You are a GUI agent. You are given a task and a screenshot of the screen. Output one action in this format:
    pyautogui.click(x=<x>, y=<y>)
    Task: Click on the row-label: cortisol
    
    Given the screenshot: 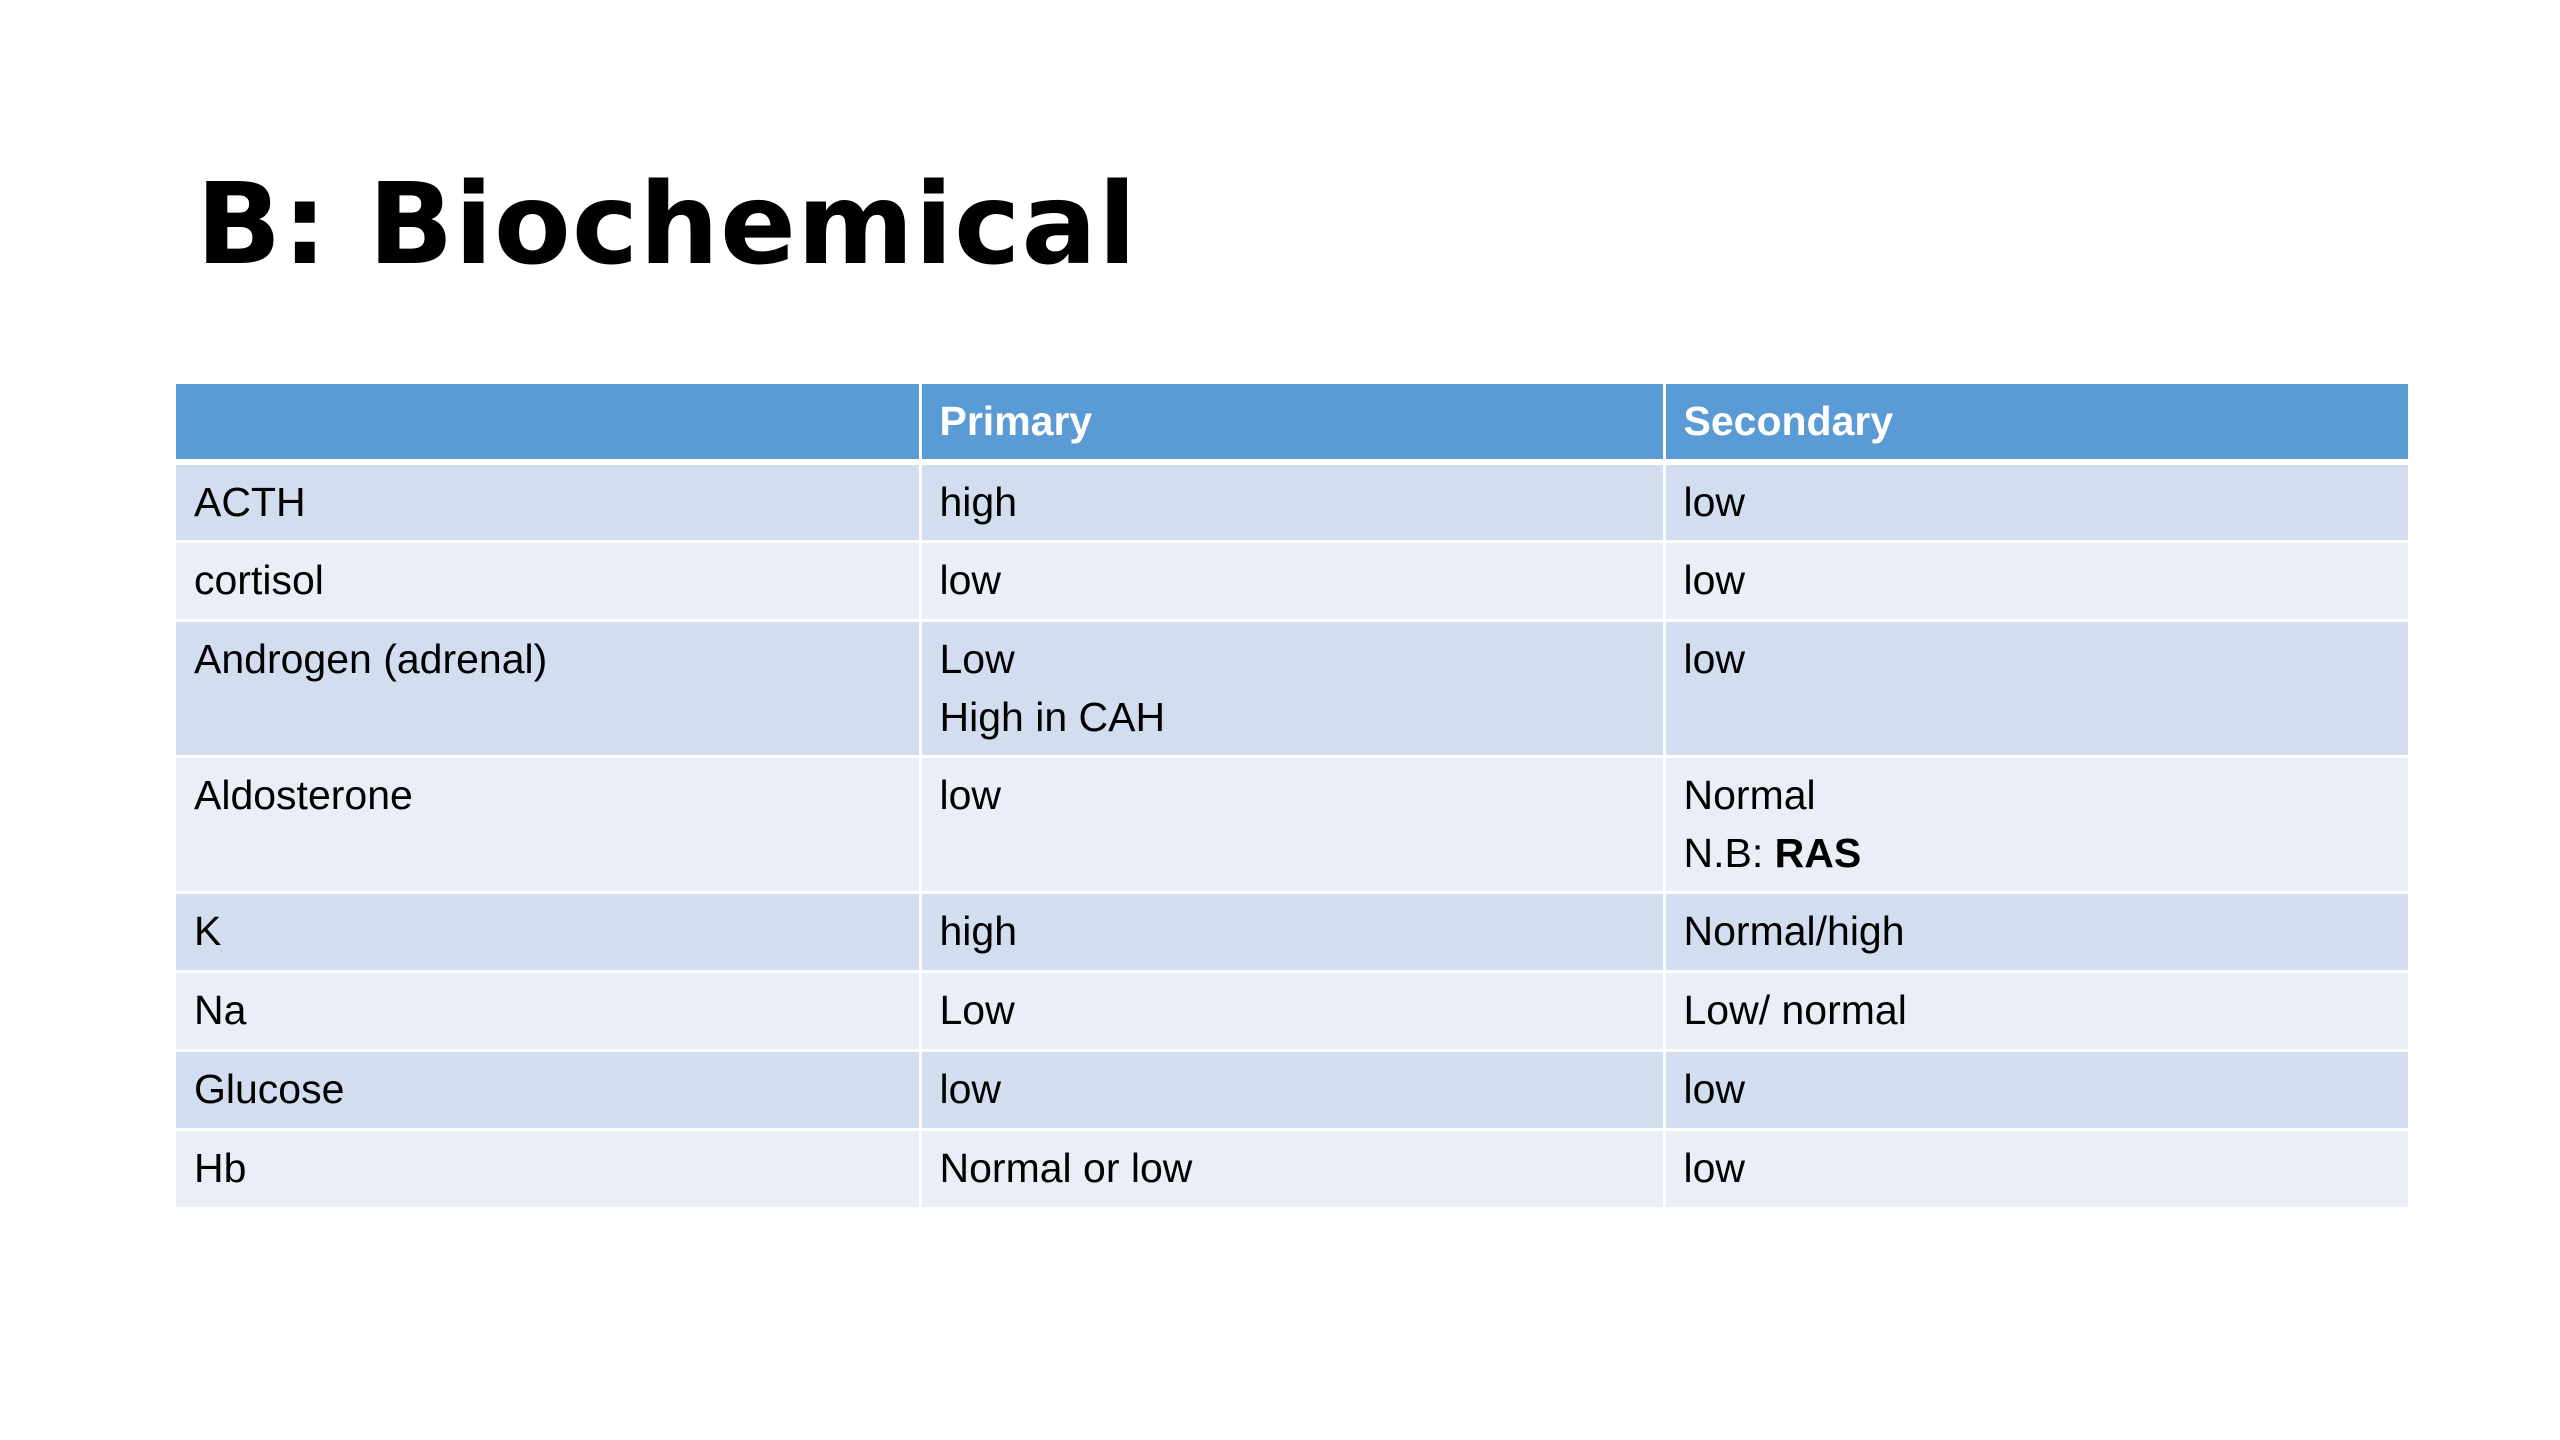 What is the action you would take?
    pyautogui.click(x=549, y=581)
    